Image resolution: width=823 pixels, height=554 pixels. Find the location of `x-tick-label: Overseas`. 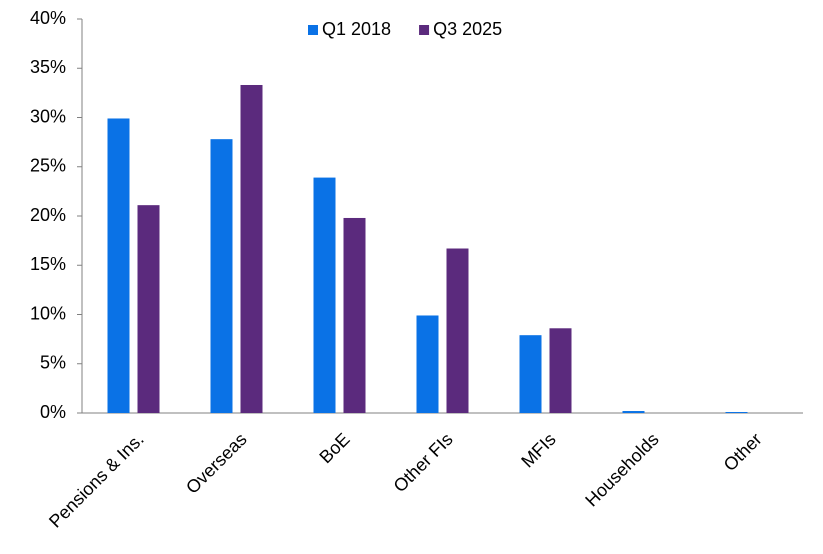

x-tick-label: Overseas is located at coordinates (216, 463).